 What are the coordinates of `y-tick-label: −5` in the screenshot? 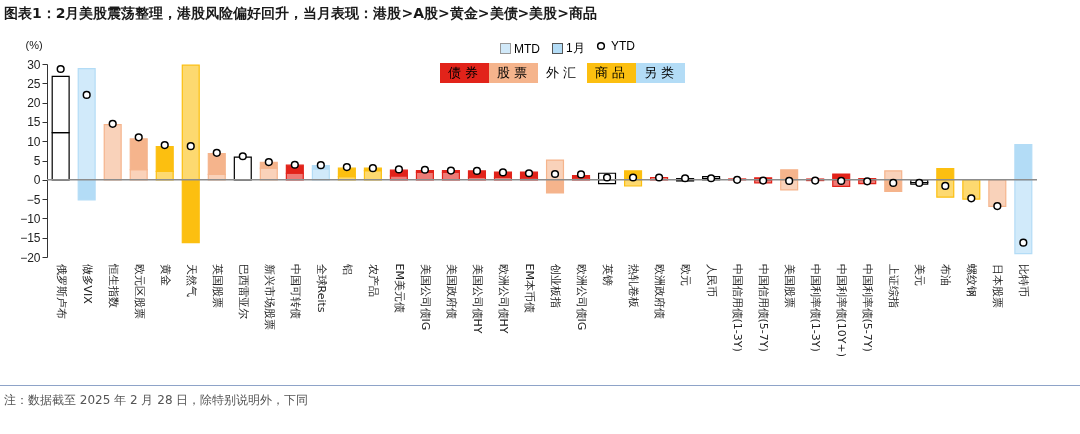 It's located at (33, 199).